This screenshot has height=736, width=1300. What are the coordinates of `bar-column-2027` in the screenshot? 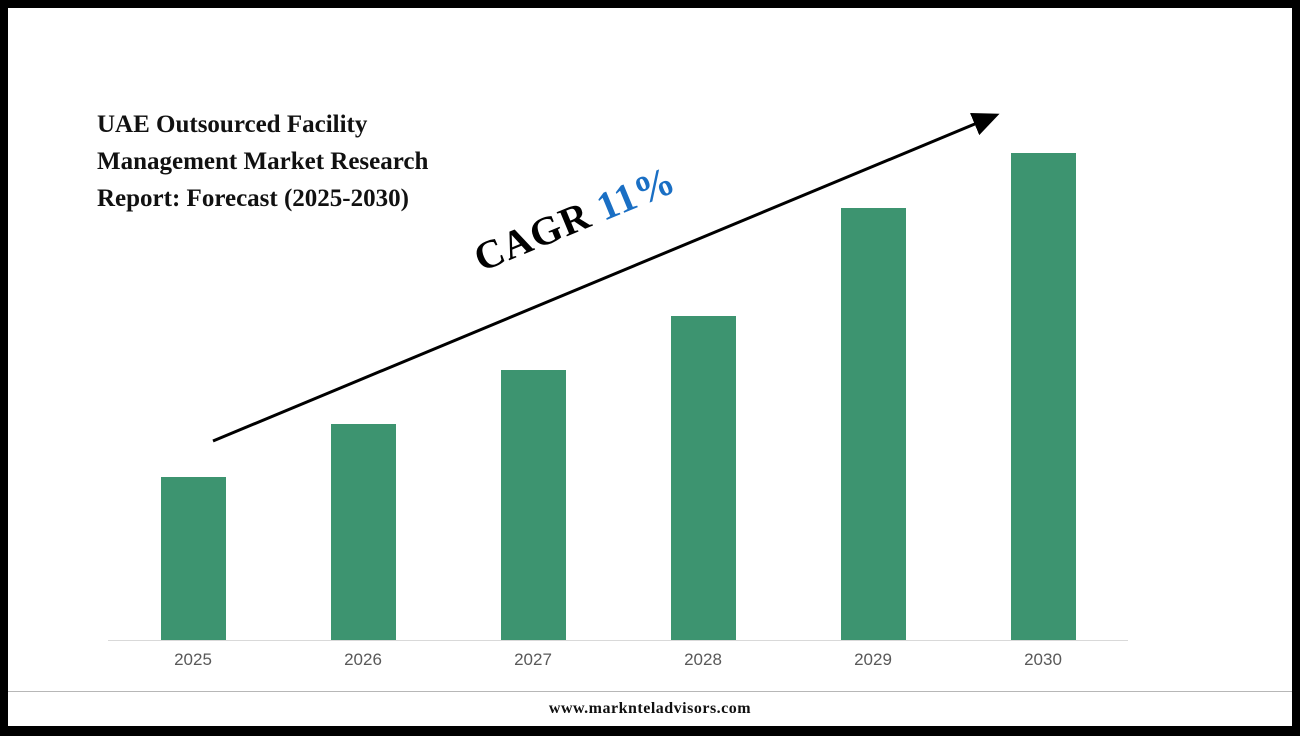 It's located at (533, 395).